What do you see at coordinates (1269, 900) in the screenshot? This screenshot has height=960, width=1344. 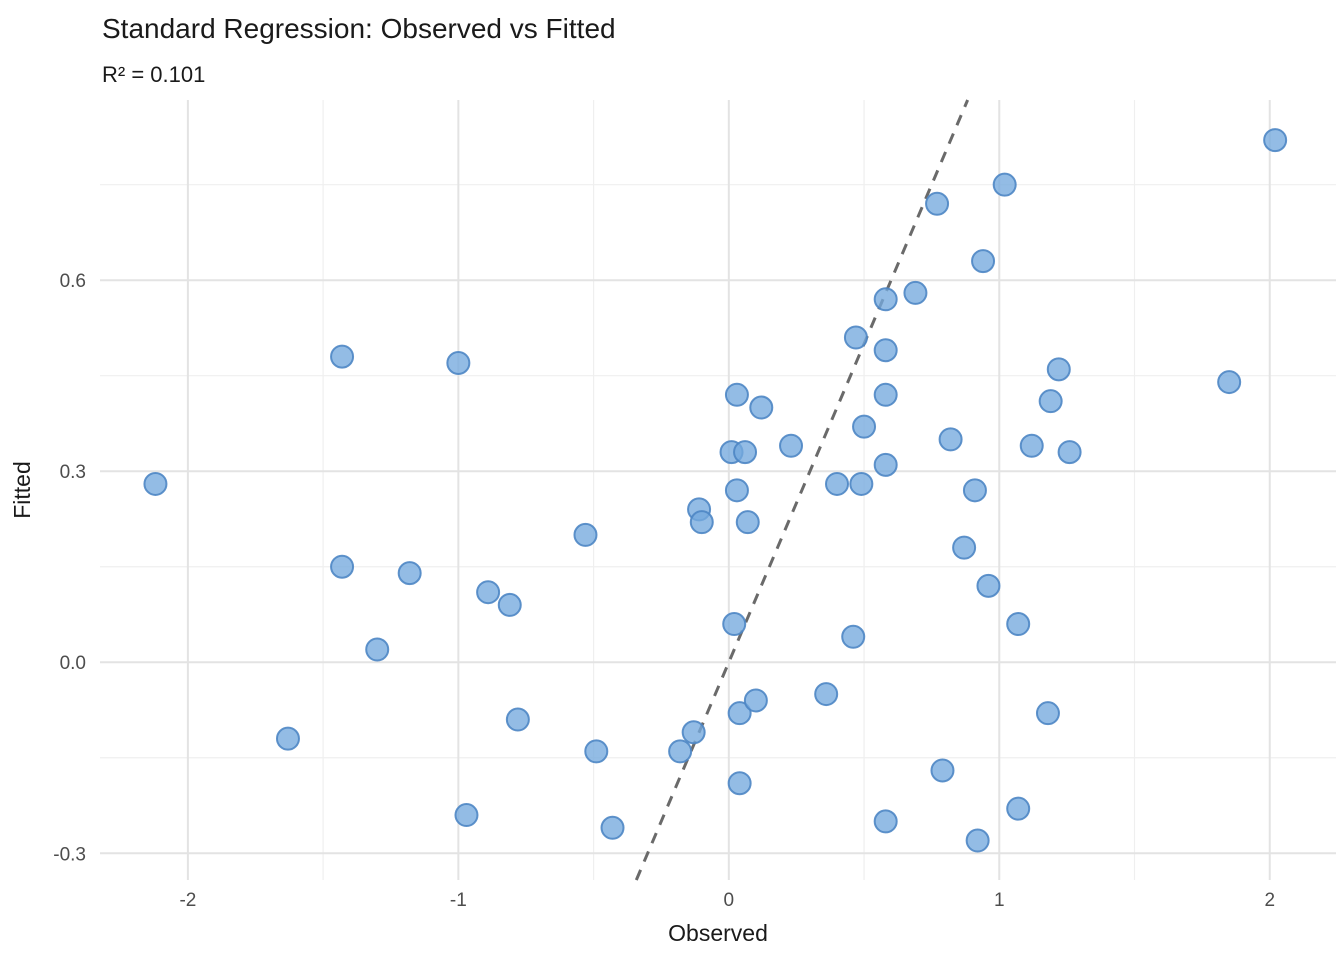 I see `x-tick-label: 2` at bounding box center [1269, 900].